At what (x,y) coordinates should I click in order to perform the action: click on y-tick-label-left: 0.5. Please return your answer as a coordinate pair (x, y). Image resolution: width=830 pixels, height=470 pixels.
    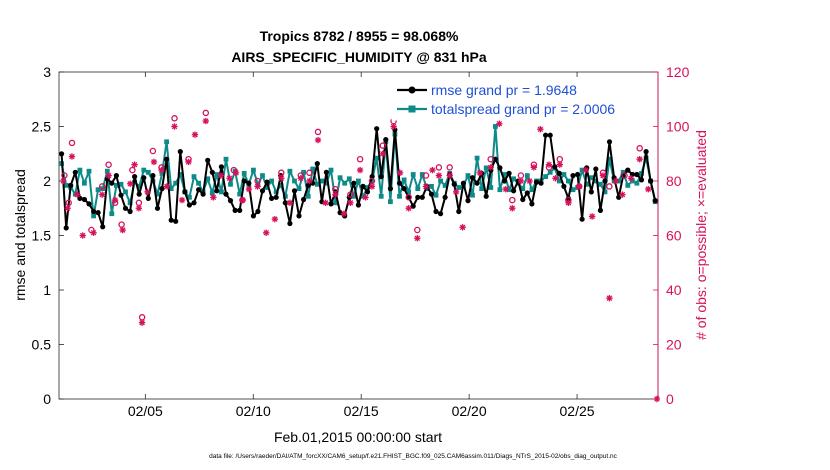
    Looking at the image, I should click on (42, 345).